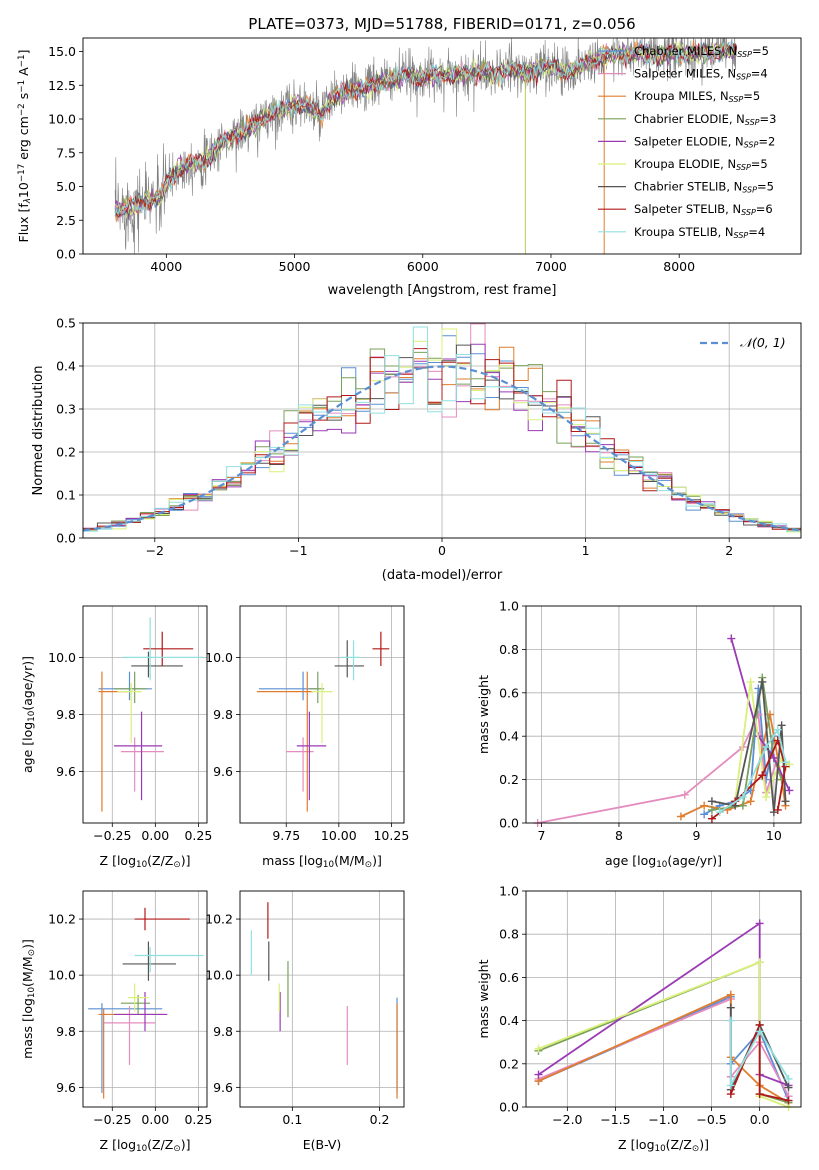 The image size is (819, 1170). Describe the element at coordinates (23, 52) in the screenshot. I see `y-axis-label-part: ]` at that location.